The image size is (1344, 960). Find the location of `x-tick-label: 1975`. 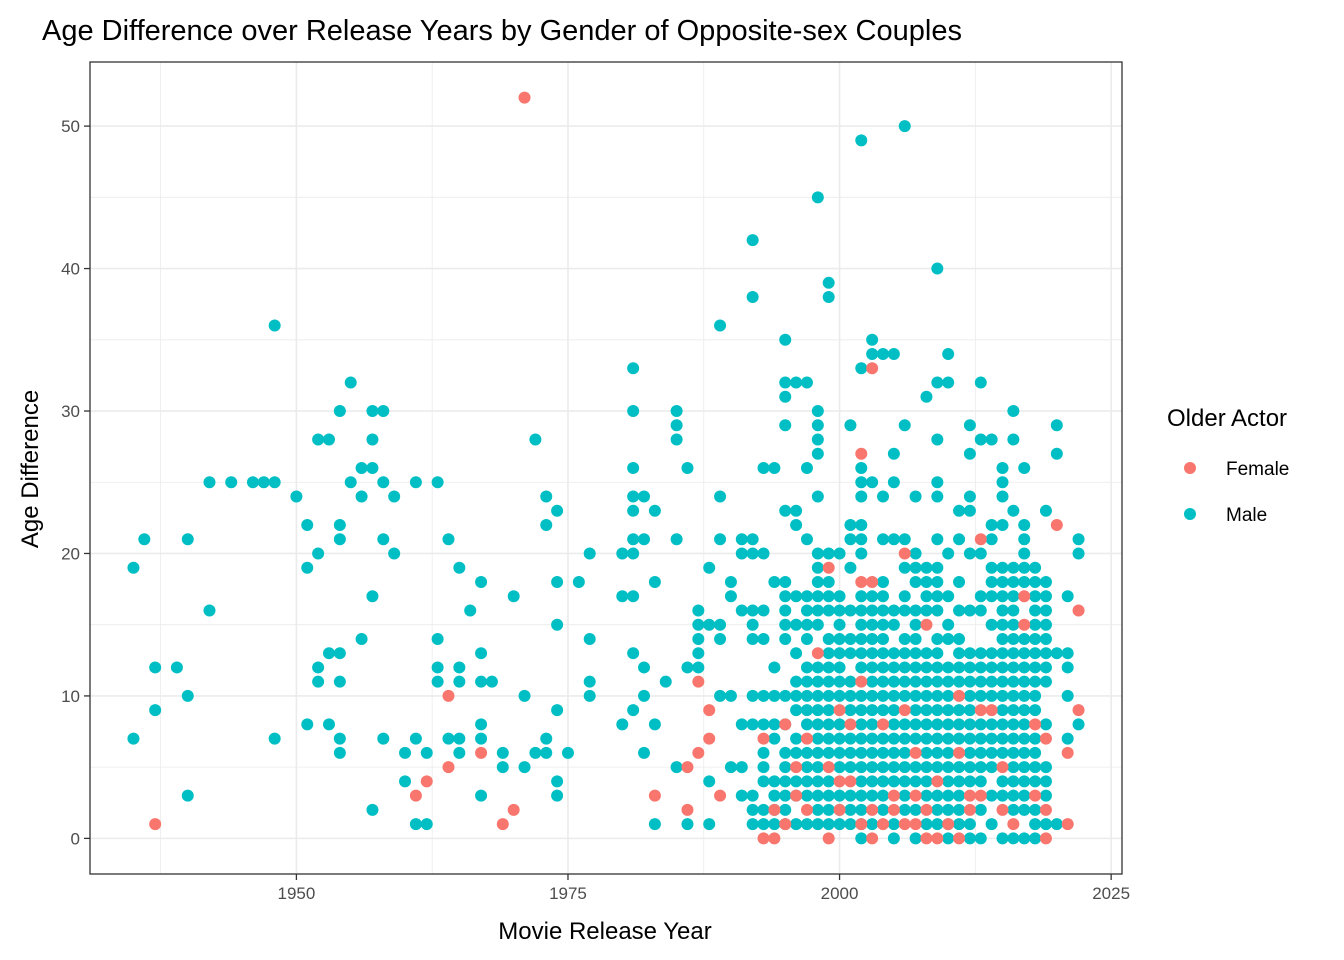

x-tick-label: 1975 is located at coordinates (568, 893).